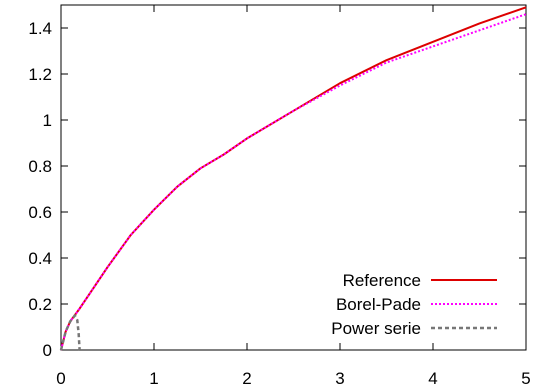 The image size is (535, 388). What do you see at coordinates (376, 328) in the screenshot?
I see `legend-label: Power serie` at bounding box center [376, 328].